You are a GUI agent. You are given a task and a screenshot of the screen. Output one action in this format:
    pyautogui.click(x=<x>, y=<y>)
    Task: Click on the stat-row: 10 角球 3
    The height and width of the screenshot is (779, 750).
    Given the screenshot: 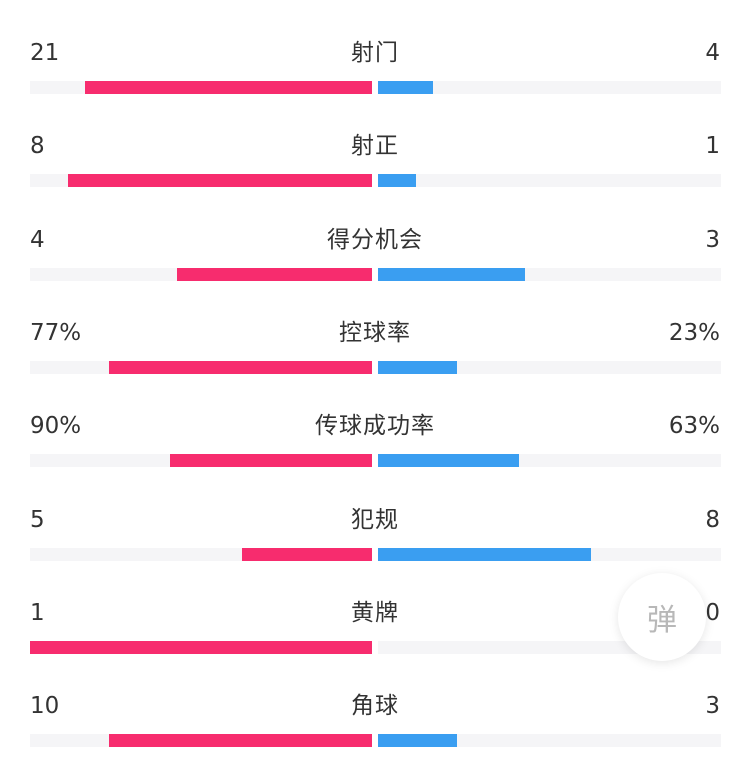 What is the action you would take?
    pyautogui.click(x=375, y=700)
    